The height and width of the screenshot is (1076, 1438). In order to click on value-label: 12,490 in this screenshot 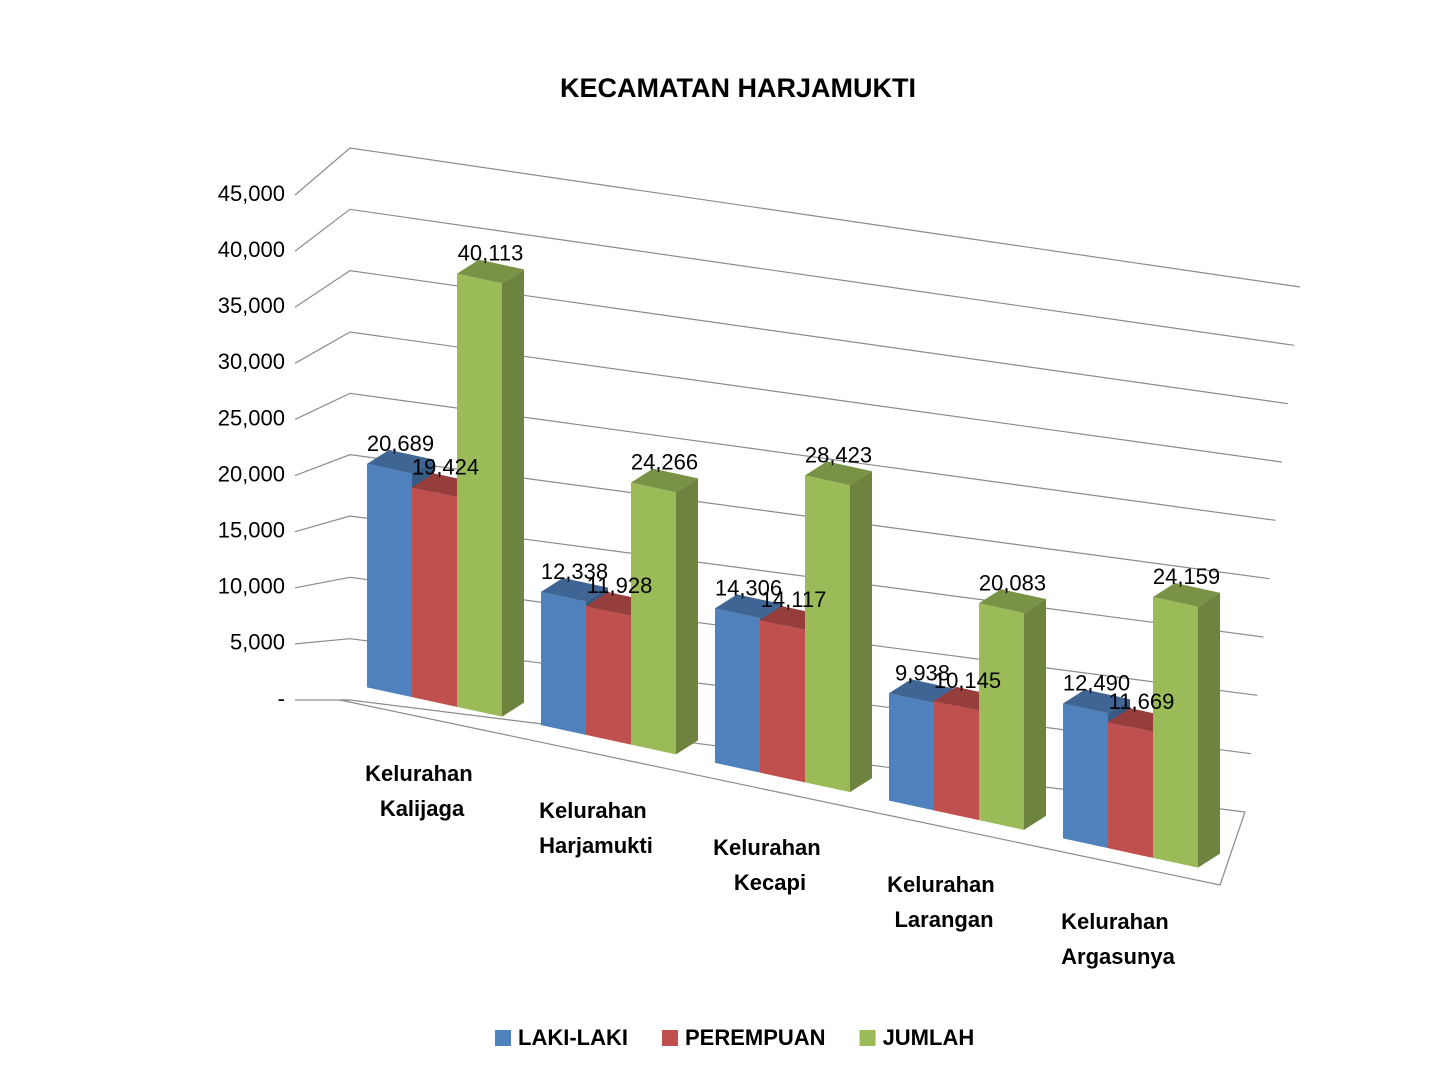, I will do `click(1096, 683)`.